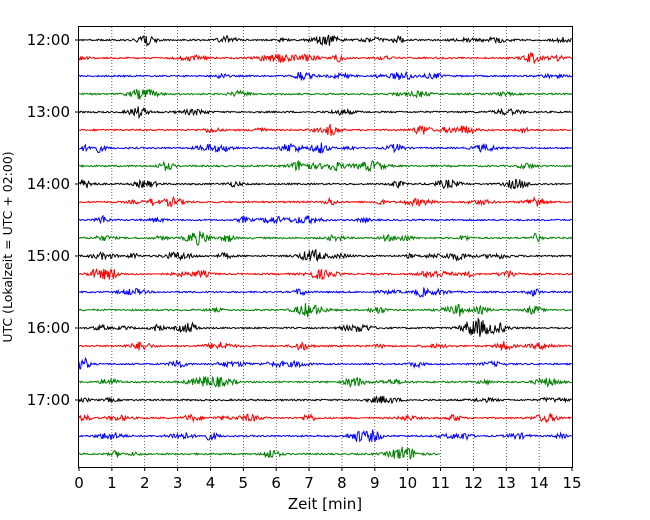  What do you see at coordinates (211, 483) in the screenshot?
I see `x-tick-label: 4` at bounding box center [211, 483].